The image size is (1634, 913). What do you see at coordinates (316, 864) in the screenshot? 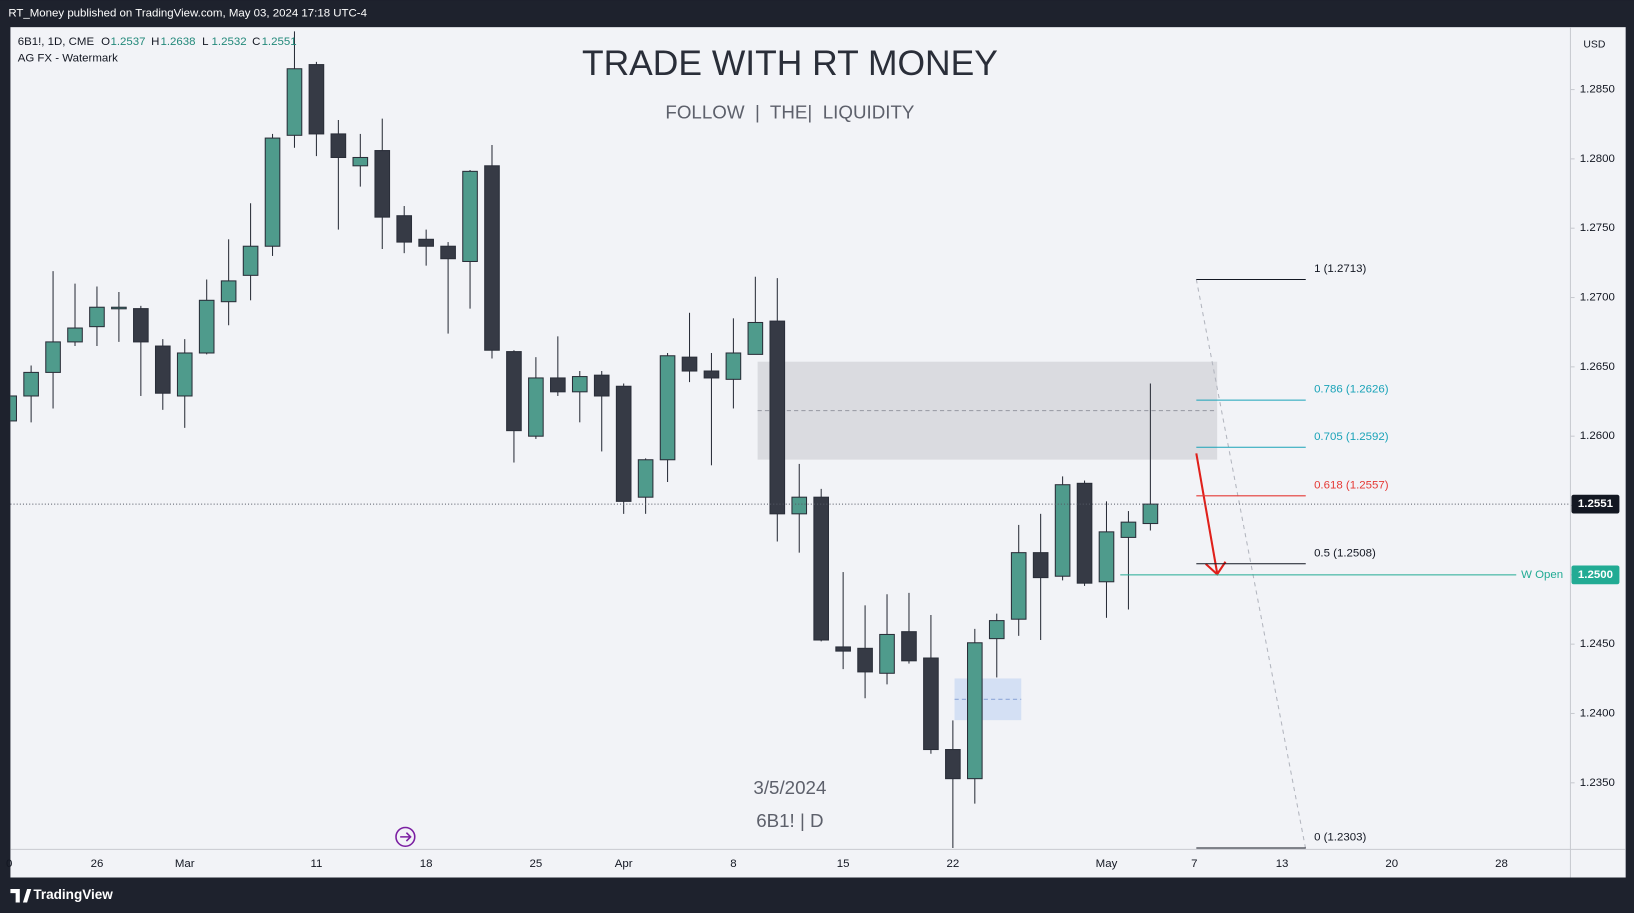
I see `x-tick-label: 11` at bounding box center [316, 864].